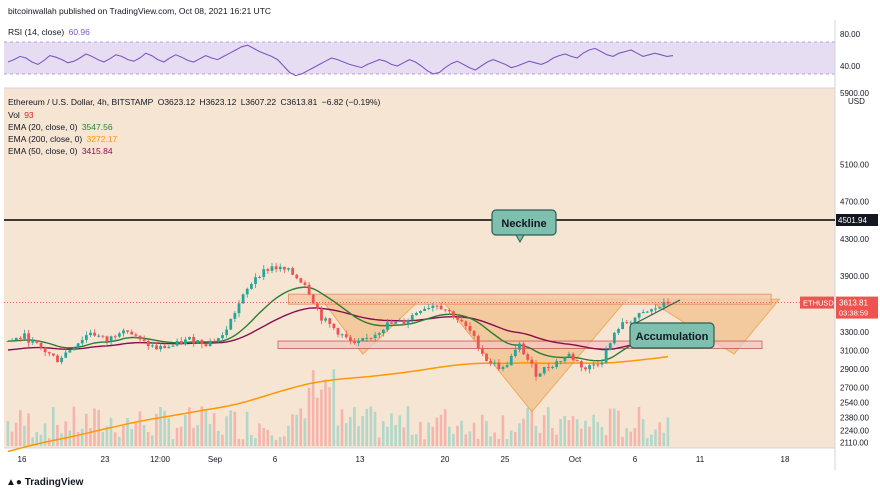 The width and height of the screenshot is (880, 495). I want to click on ema50-value: 3415.84, so click(97, 151).